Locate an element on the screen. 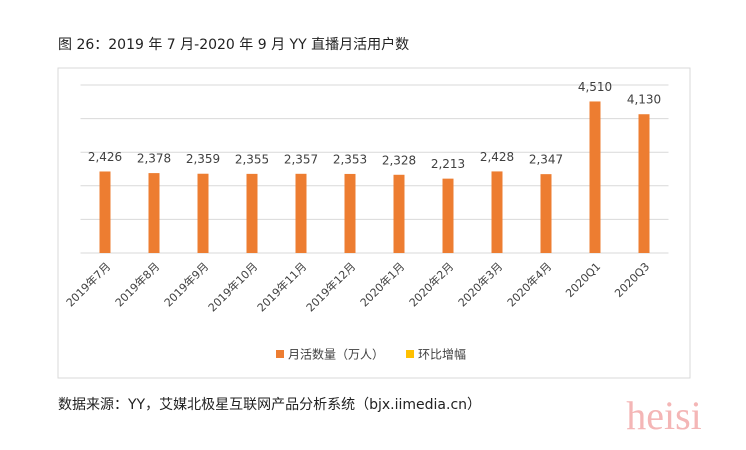 The width and height of the screenshot is (746, 450). data-label: 2,426 is located at coordinates (105, 157).